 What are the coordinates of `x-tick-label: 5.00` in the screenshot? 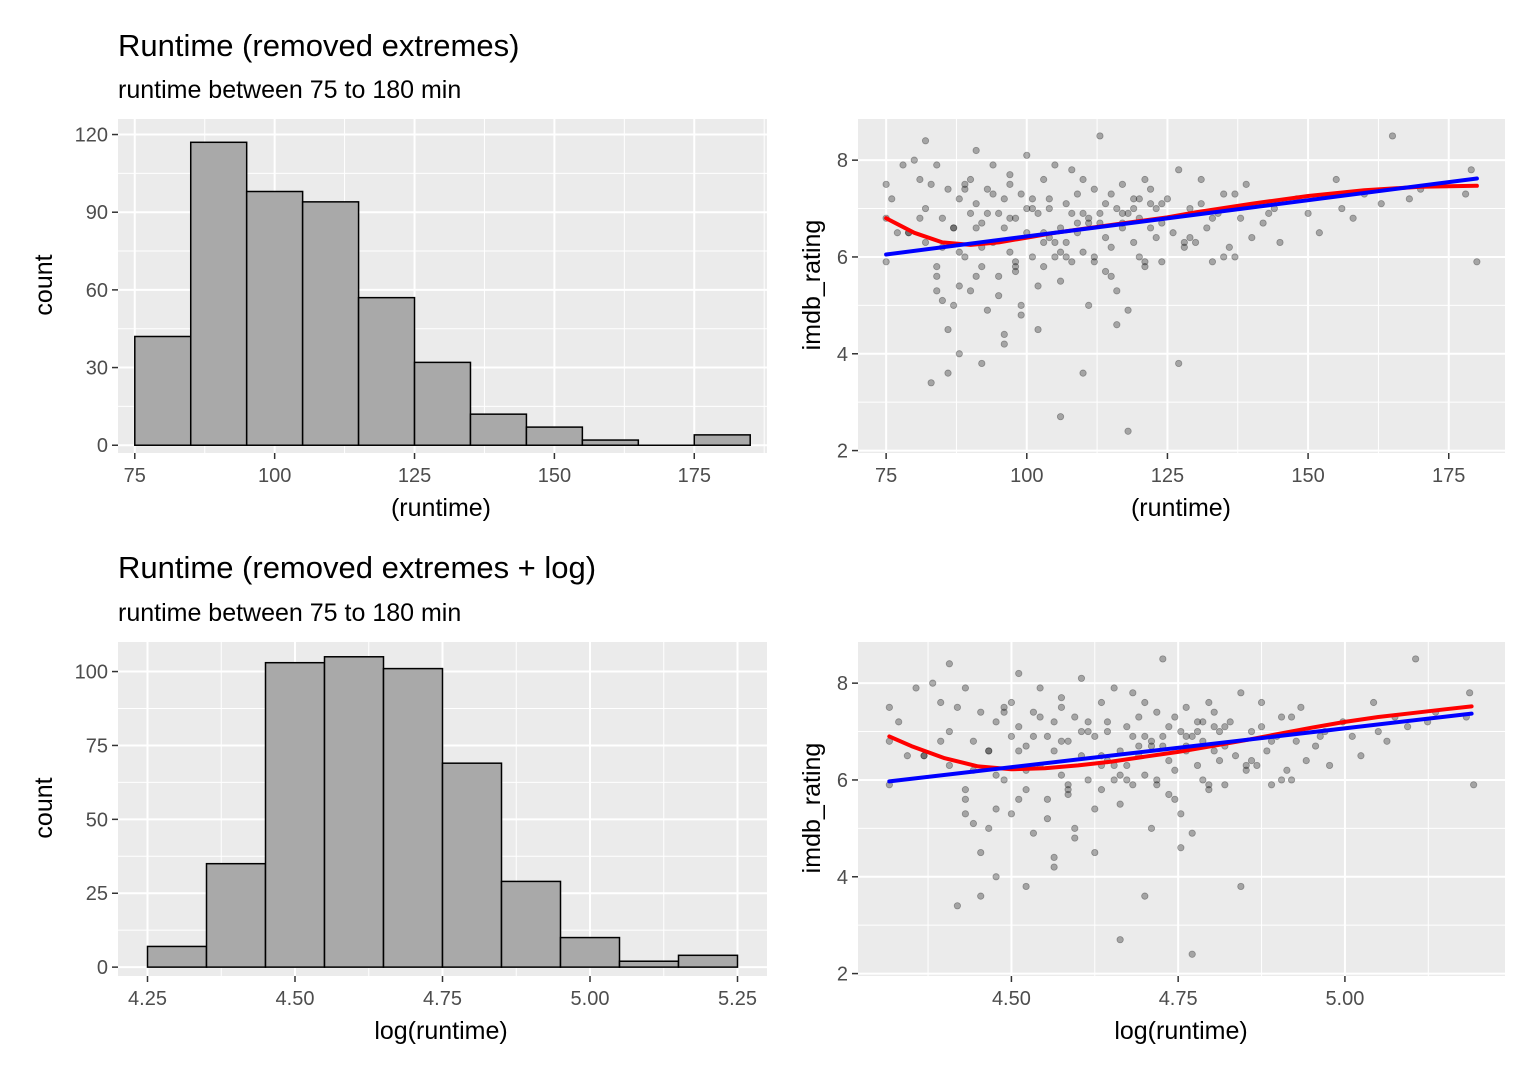 It's located at (590, 999).